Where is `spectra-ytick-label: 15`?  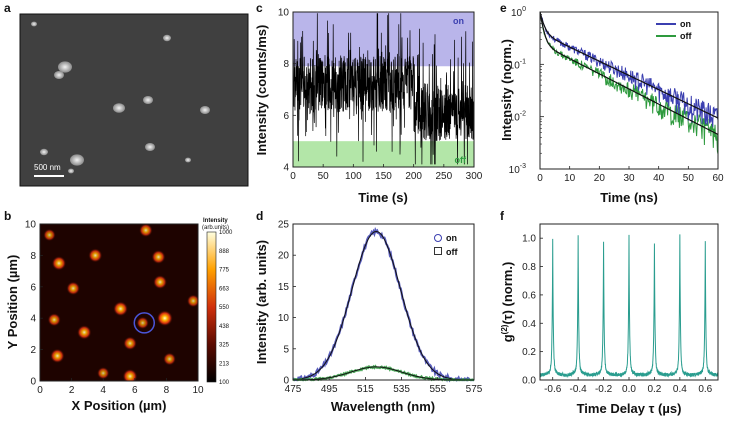 spectra-ytick-label: 15 is located at coordinates (284, 287).